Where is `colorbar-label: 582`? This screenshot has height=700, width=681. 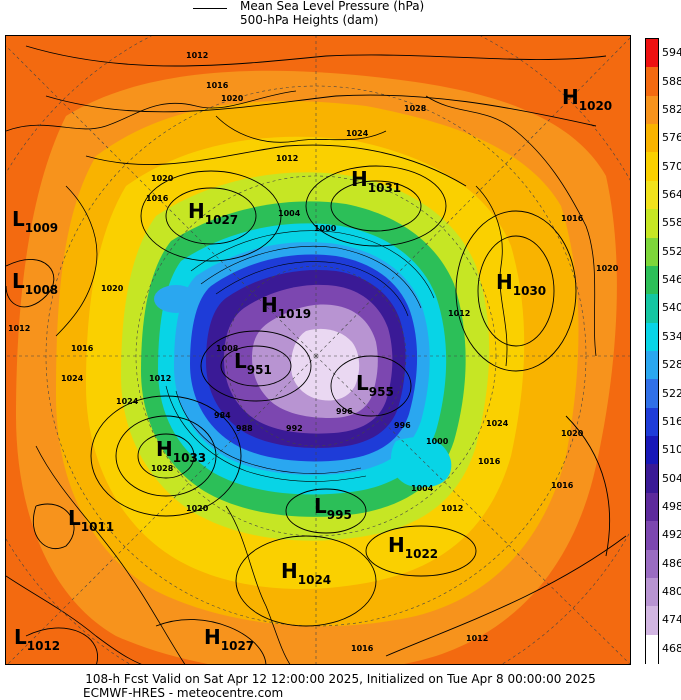 colorbar-label: 582 is located at coordinates (671, 109).